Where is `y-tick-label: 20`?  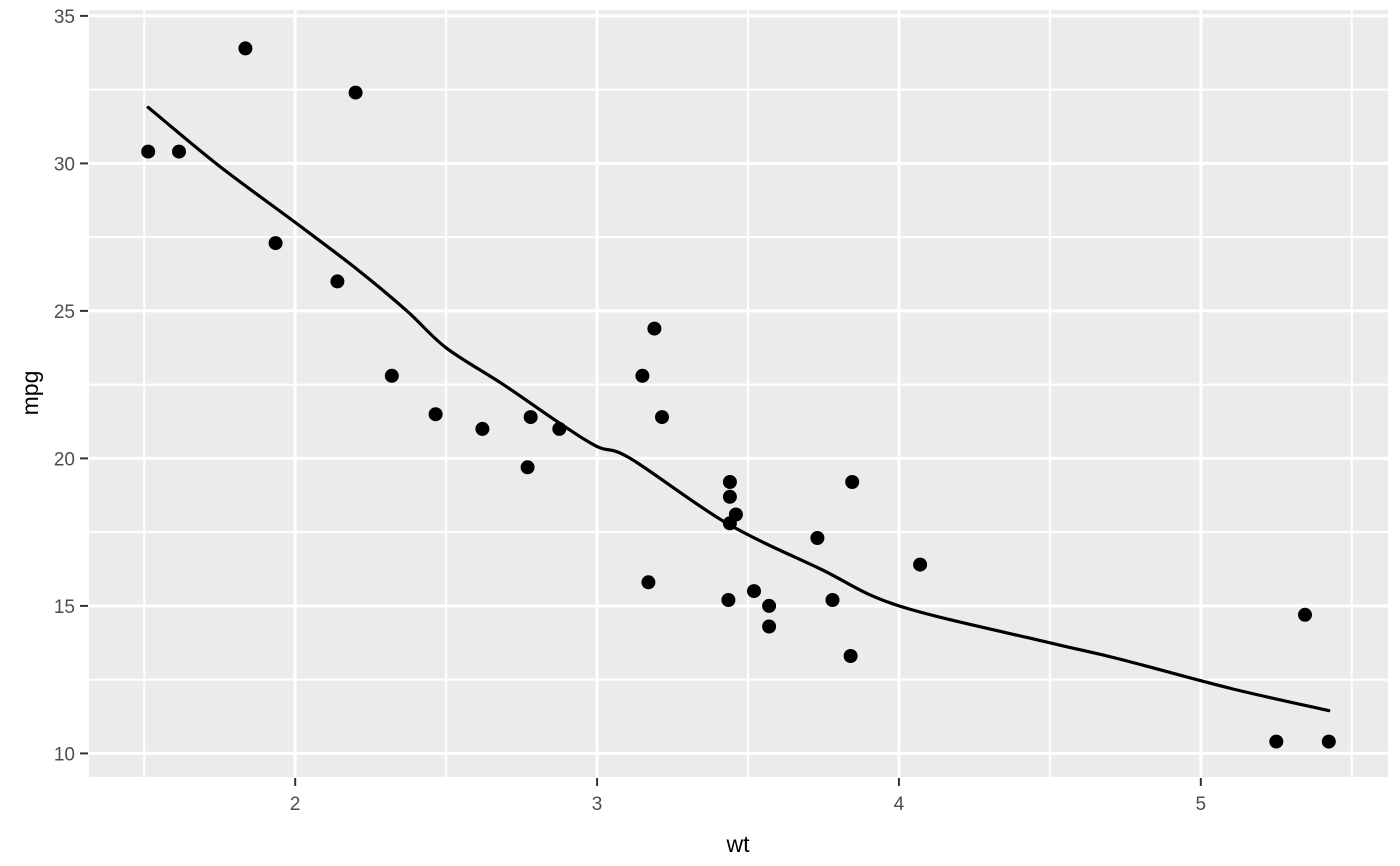
y-tick-label: 20 is located at coordinates (64, 459).